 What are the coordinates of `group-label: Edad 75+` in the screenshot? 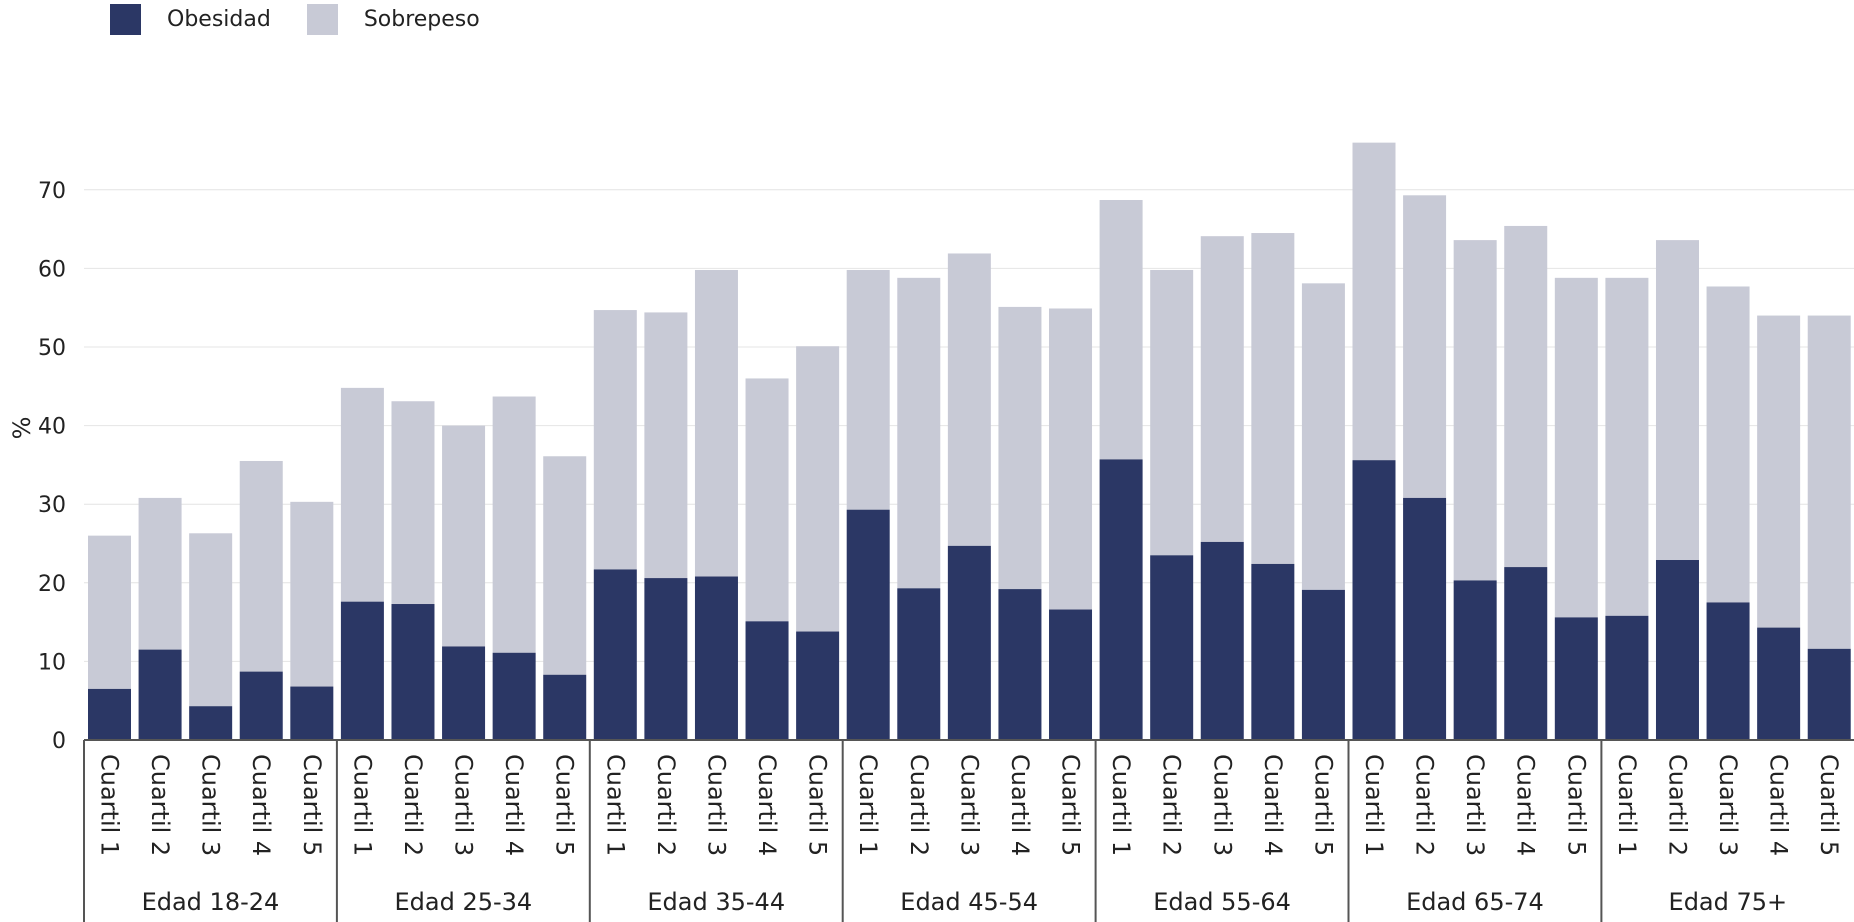 It's located at (1728, 902).